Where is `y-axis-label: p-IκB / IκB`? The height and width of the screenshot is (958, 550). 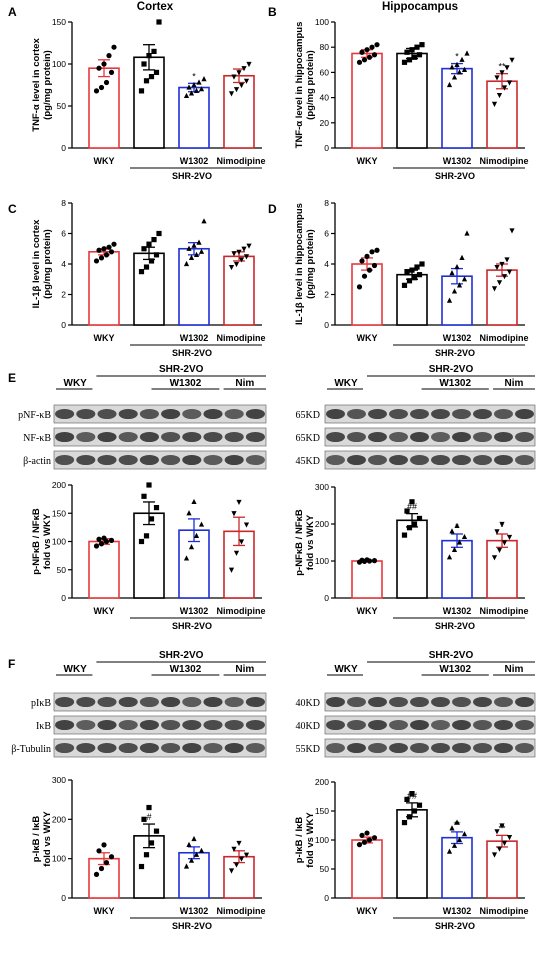
y-axis-label: p-IκB / IκB is located at coordinates (36, 839).